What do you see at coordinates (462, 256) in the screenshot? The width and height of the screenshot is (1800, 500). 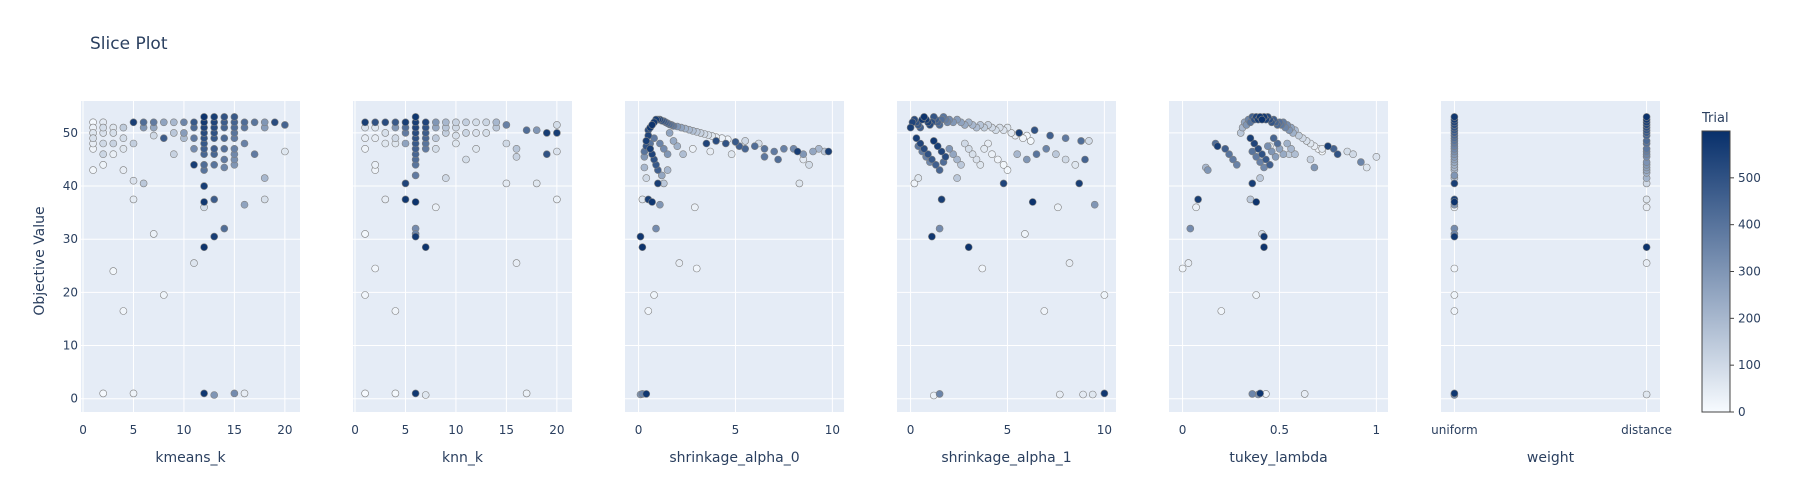 I see `plot-area` at bounding box center [462, 256].